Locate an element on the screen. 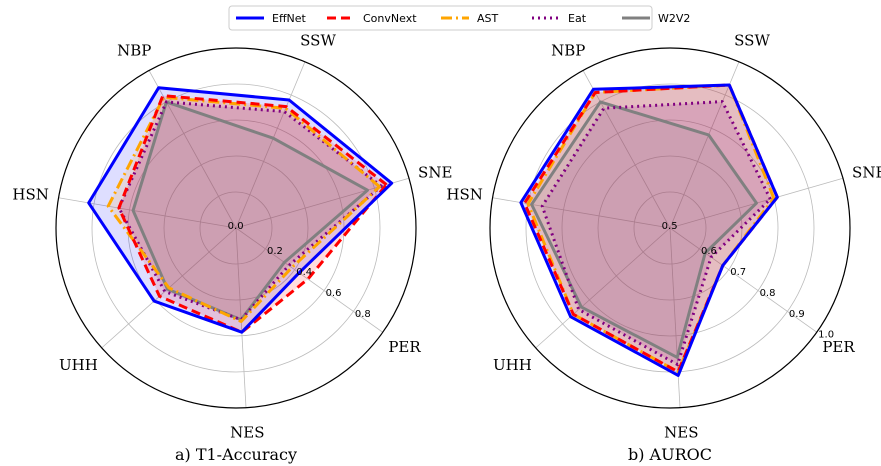 The width and height of the screenshot is (881, 466). panel-title: a) T1-Accuracy is located at coordinates (236, 454).